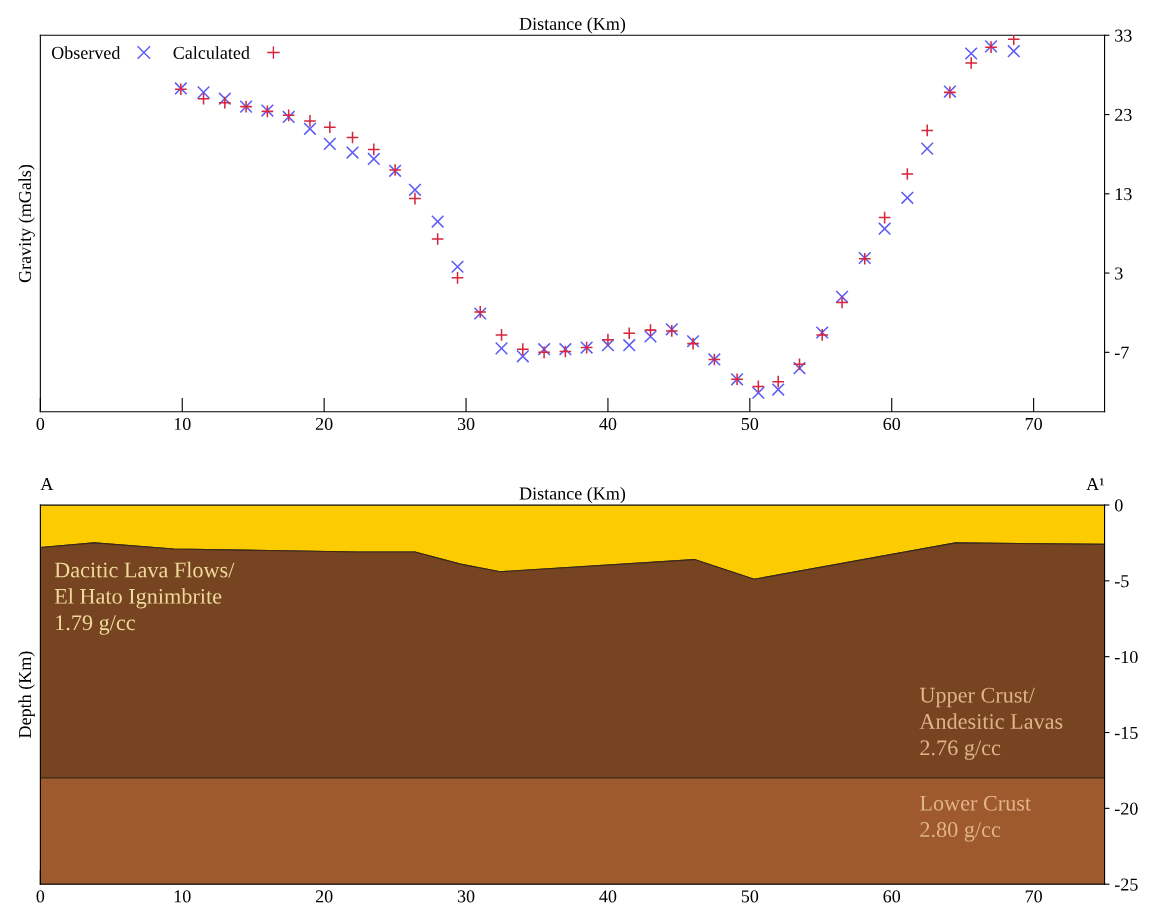  I want to click on legend-label: Calculated, so click(211, 52).